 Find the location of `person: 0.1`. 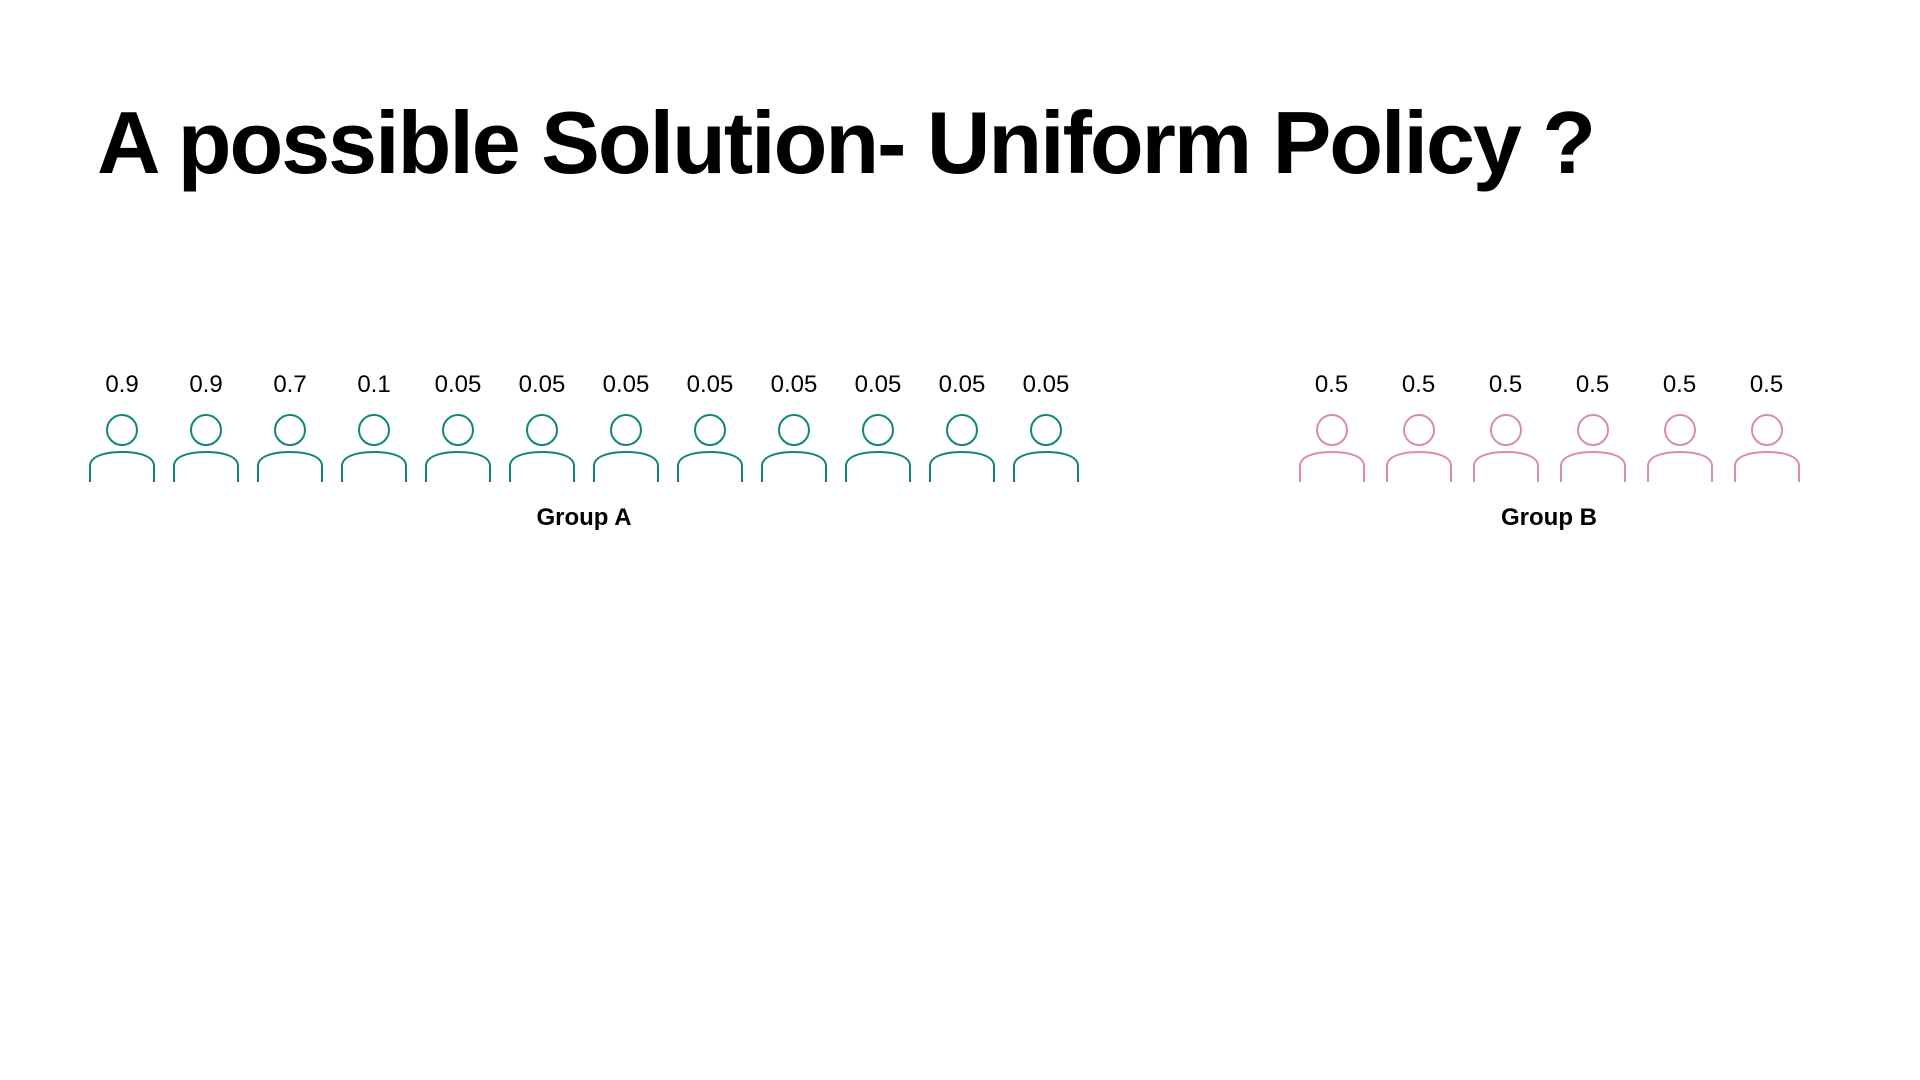

person: 0.1 is located at coordinates (374, 427).